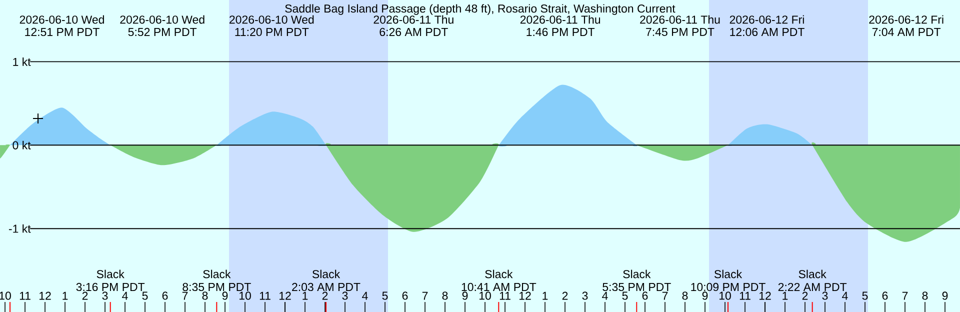 The width and height of the screenshot is (960, 312). Describe the element at coordinates (19, 228) in the screenshot. I see `y-tick-label: -1 kt` at that location.